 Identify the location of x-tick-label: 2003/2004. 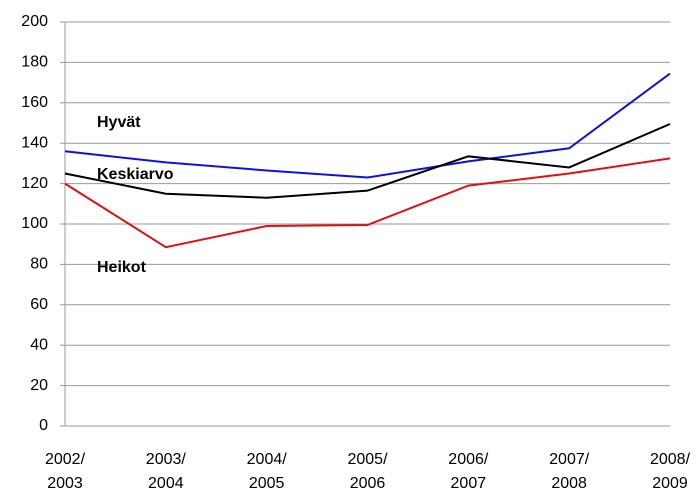
(166, 471).